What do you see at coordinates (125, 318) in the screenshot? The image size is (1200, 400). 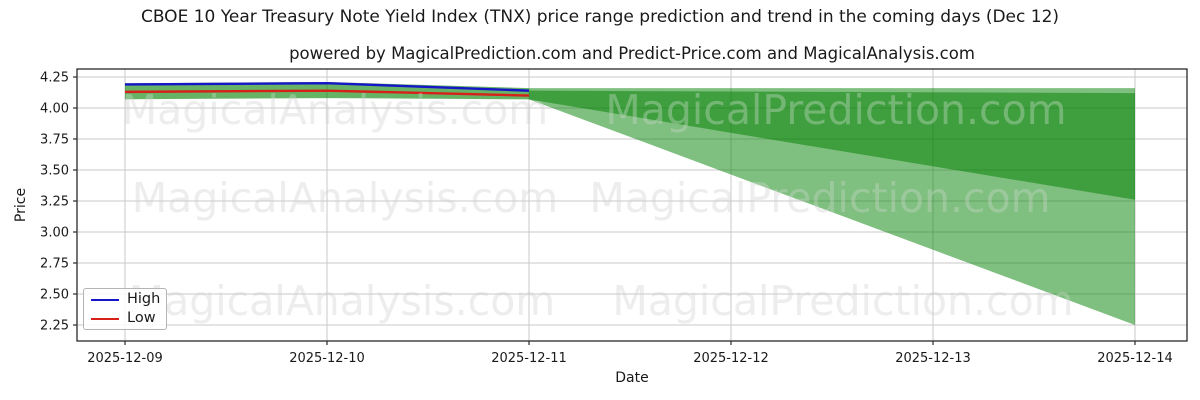 I see `legend-item-low: Low` at bounding box center [125, 318].